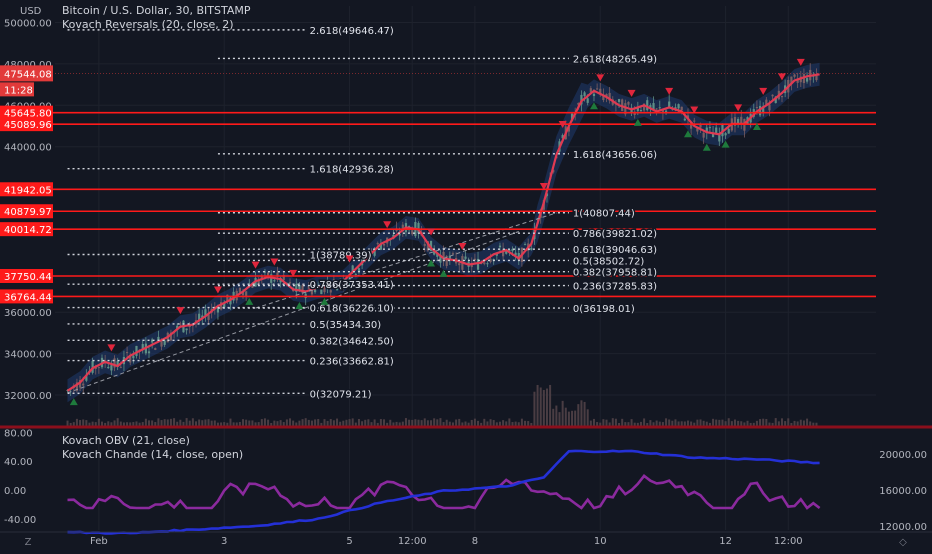  Describe the element at coordinates (153, 454) in the screenshot. I see `chande-indicator-title: Kovach Chande (14, close, open)` at that location.